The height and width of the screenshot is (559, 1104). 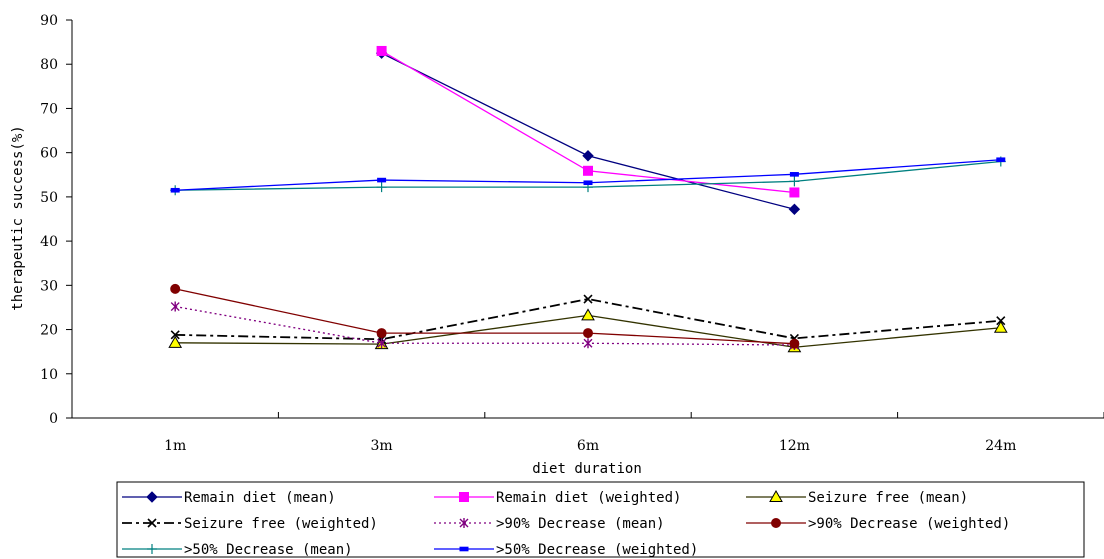 I want to click on y-tick-label: 10, so click(x=49, y=375).